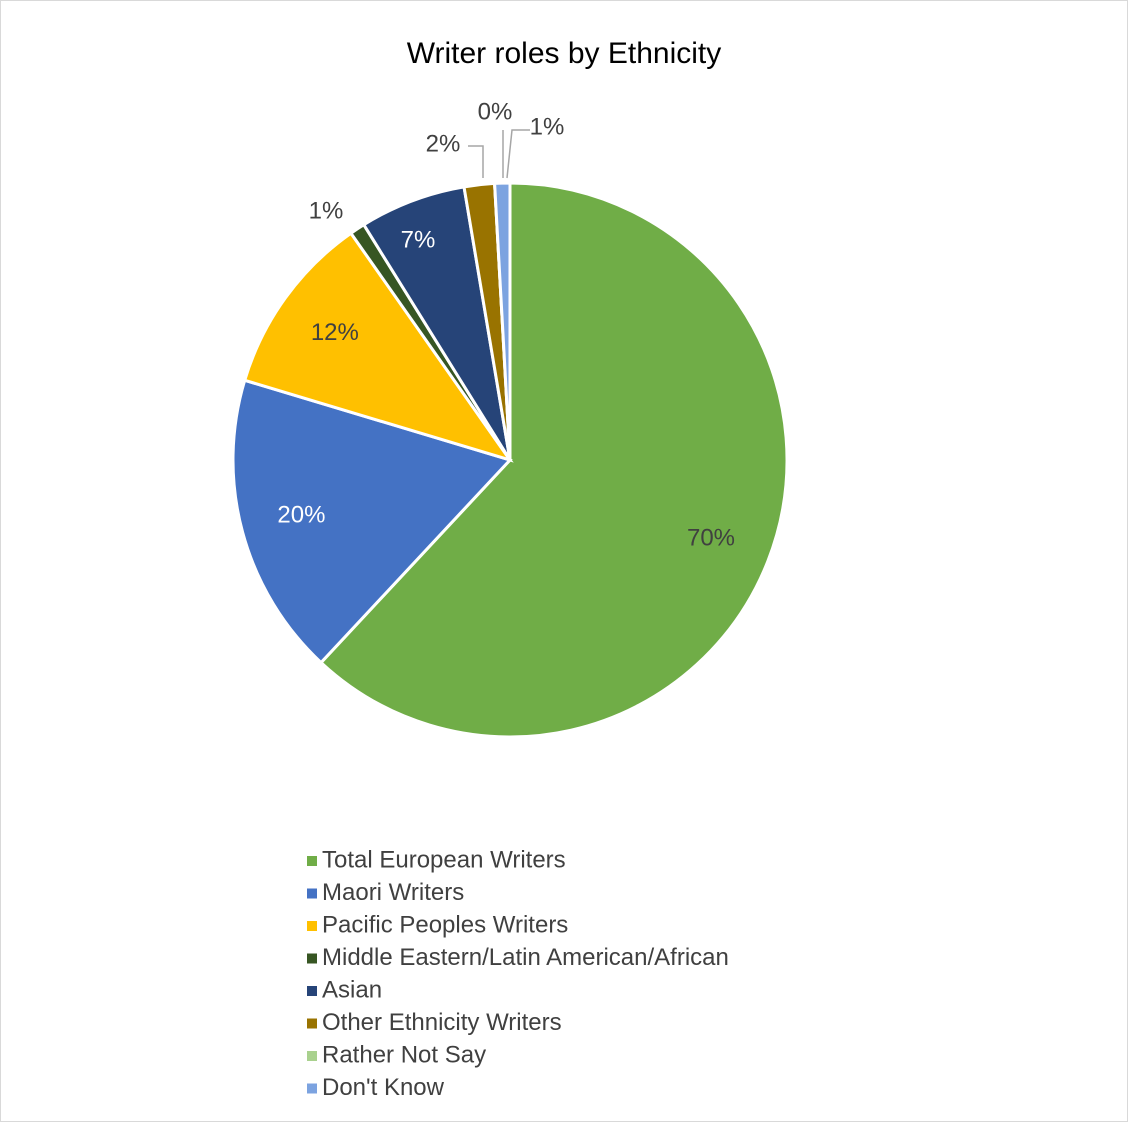 This screenshot has width=1128, height=1122. I want to click on legend-label: Don't Know, so click(383, 1087).